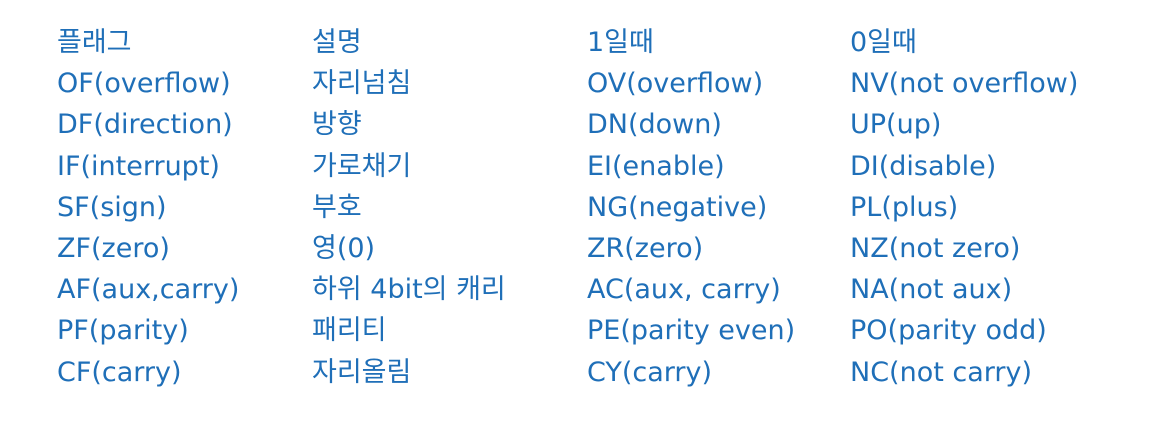 Image resolution: width=1173 pixels, height=426 pixels. I want to click on when-one-cell: DN(down), so click(654, 125).